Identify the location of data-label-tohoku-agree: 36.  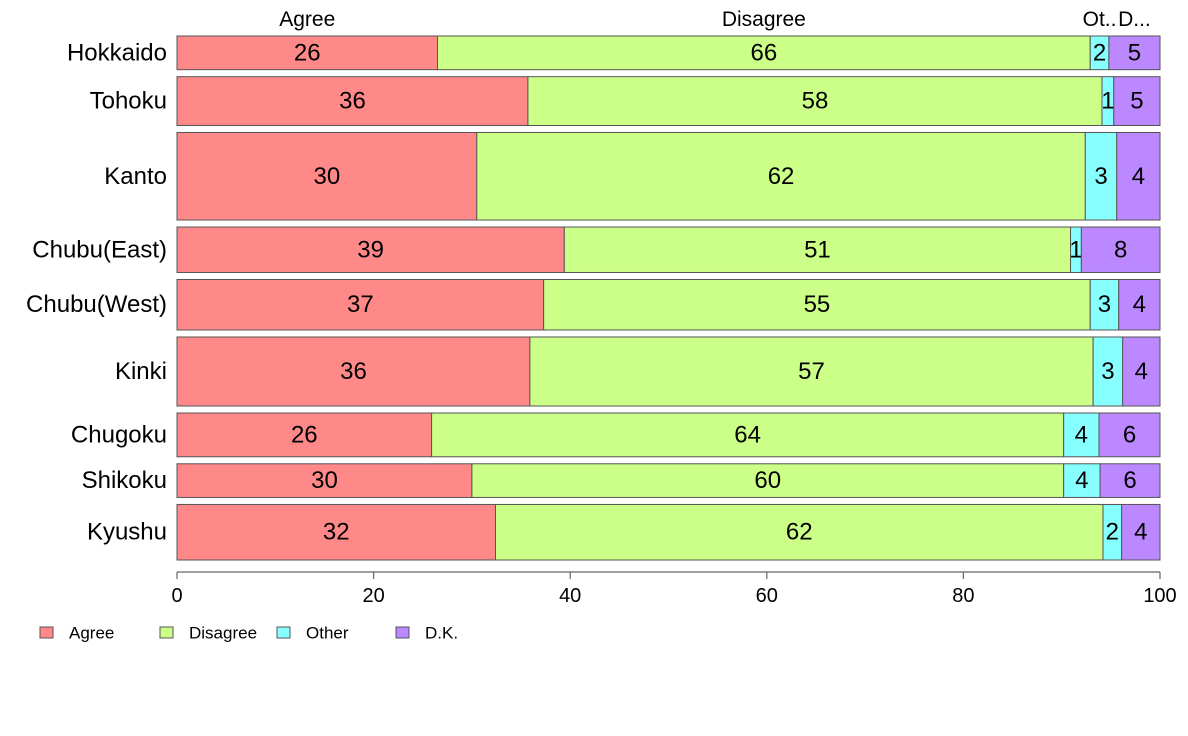
(352, 101).